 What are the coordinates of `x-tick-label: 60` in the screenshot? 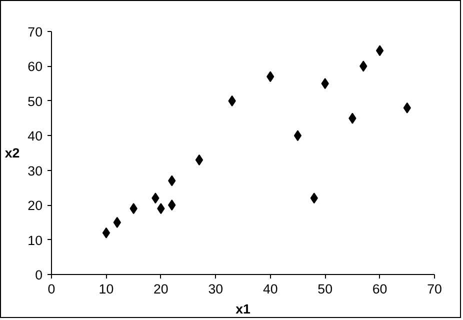 It's located at (380, 289).